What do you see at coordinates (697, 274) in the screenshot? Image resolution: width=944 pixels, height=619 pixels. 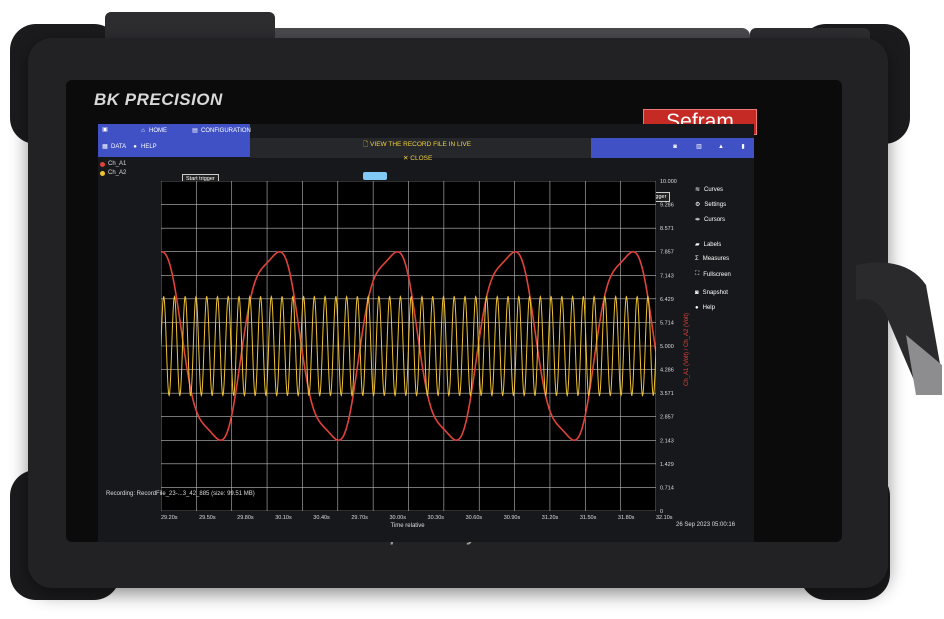 I see `fullscreen-icon: ⛶` at bounding box center [697, 274].